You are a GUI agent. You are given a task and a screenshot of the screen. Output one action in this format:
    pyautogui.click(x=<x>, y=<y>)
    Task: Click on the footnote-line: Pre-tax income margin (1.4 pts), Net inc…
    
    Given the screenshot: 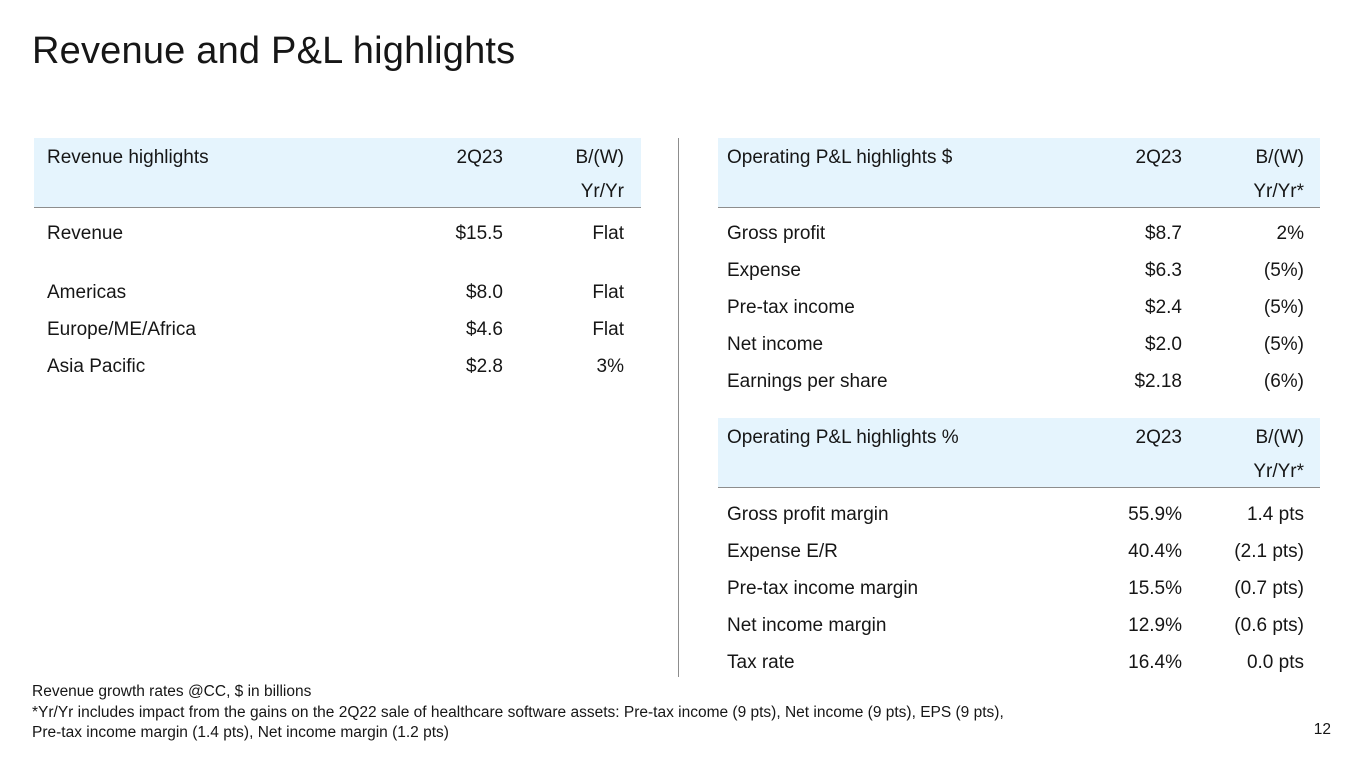 What is the action you would take?
    pyautogui.click(x=240, y=732)
    